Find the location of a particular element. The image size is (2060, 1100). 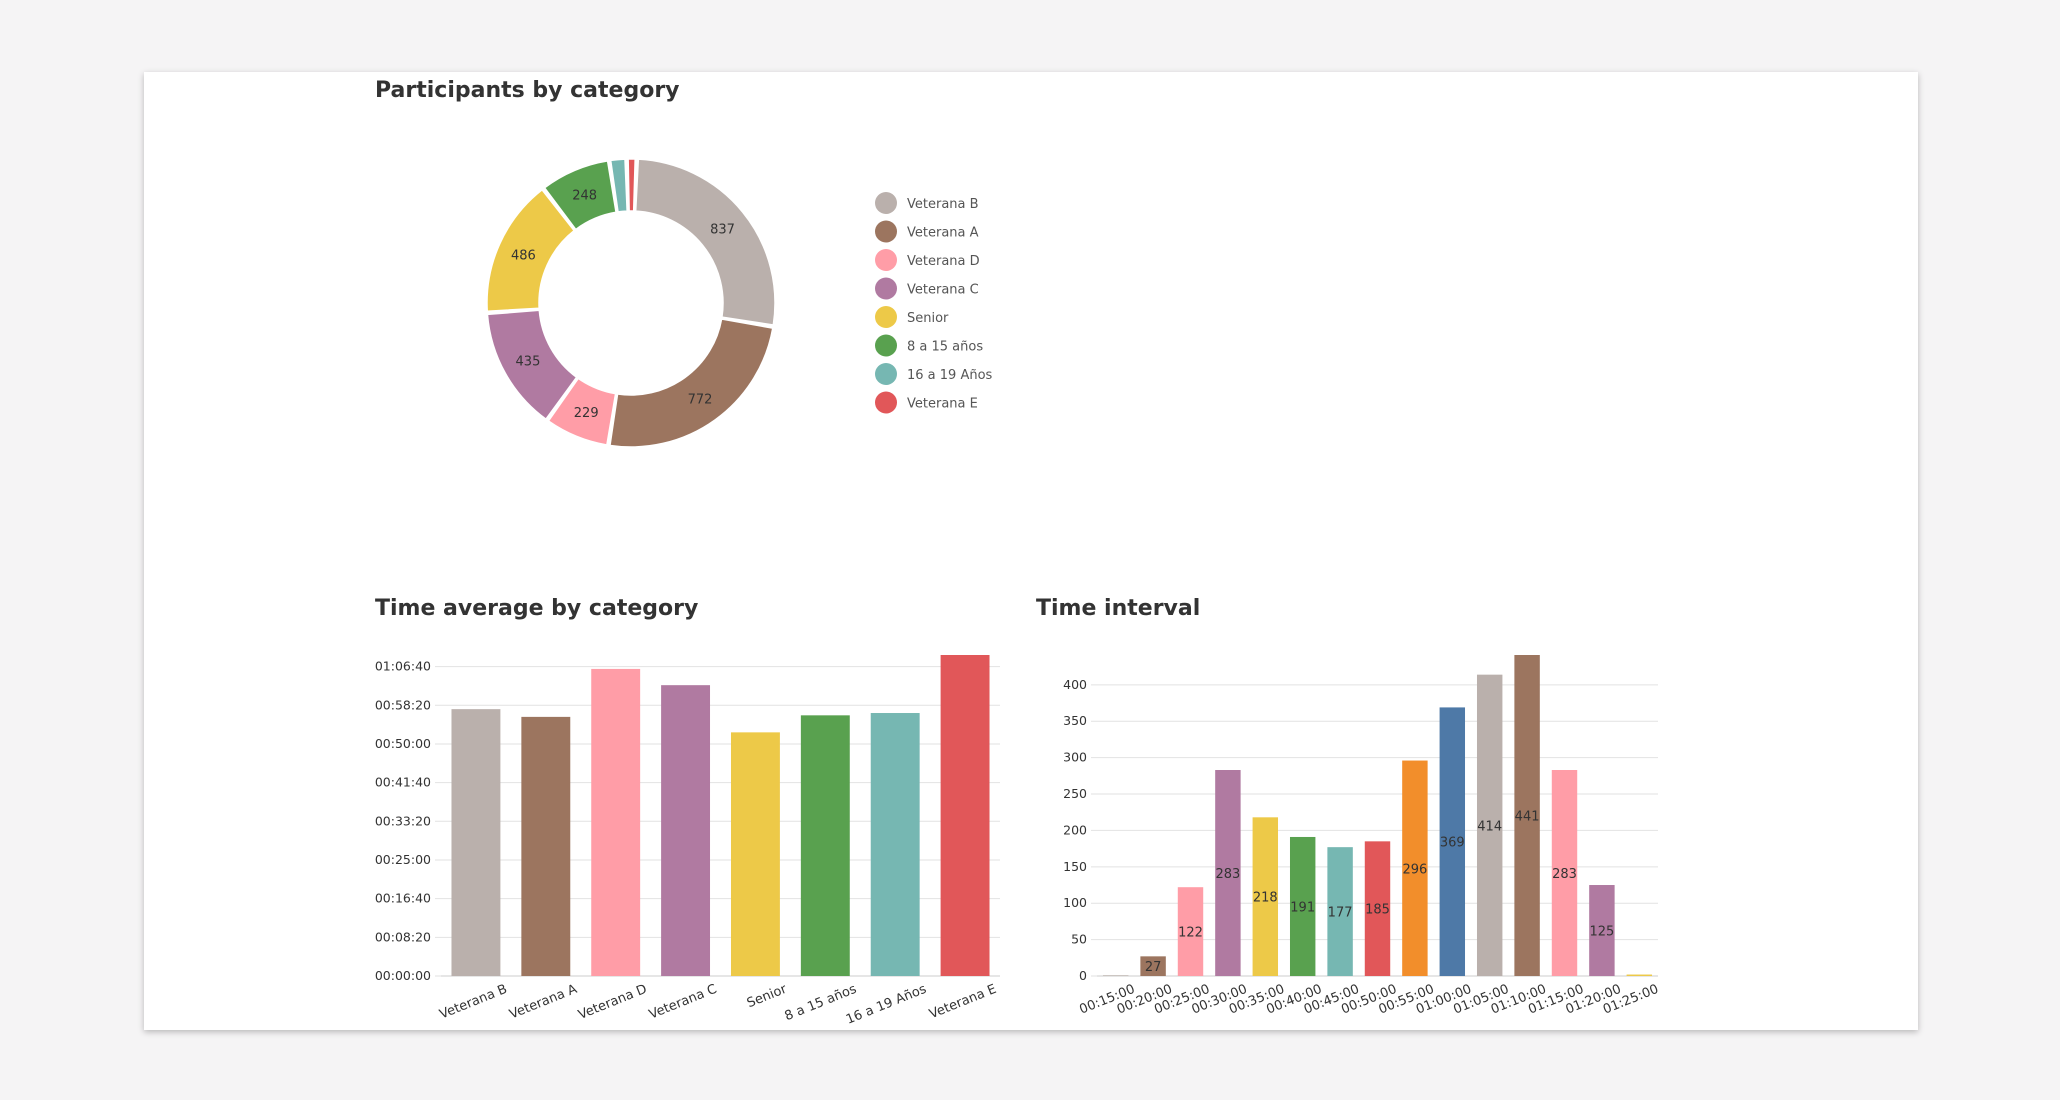

donut-slice-8-a-15-a-os is located at coordinates (580, 195).